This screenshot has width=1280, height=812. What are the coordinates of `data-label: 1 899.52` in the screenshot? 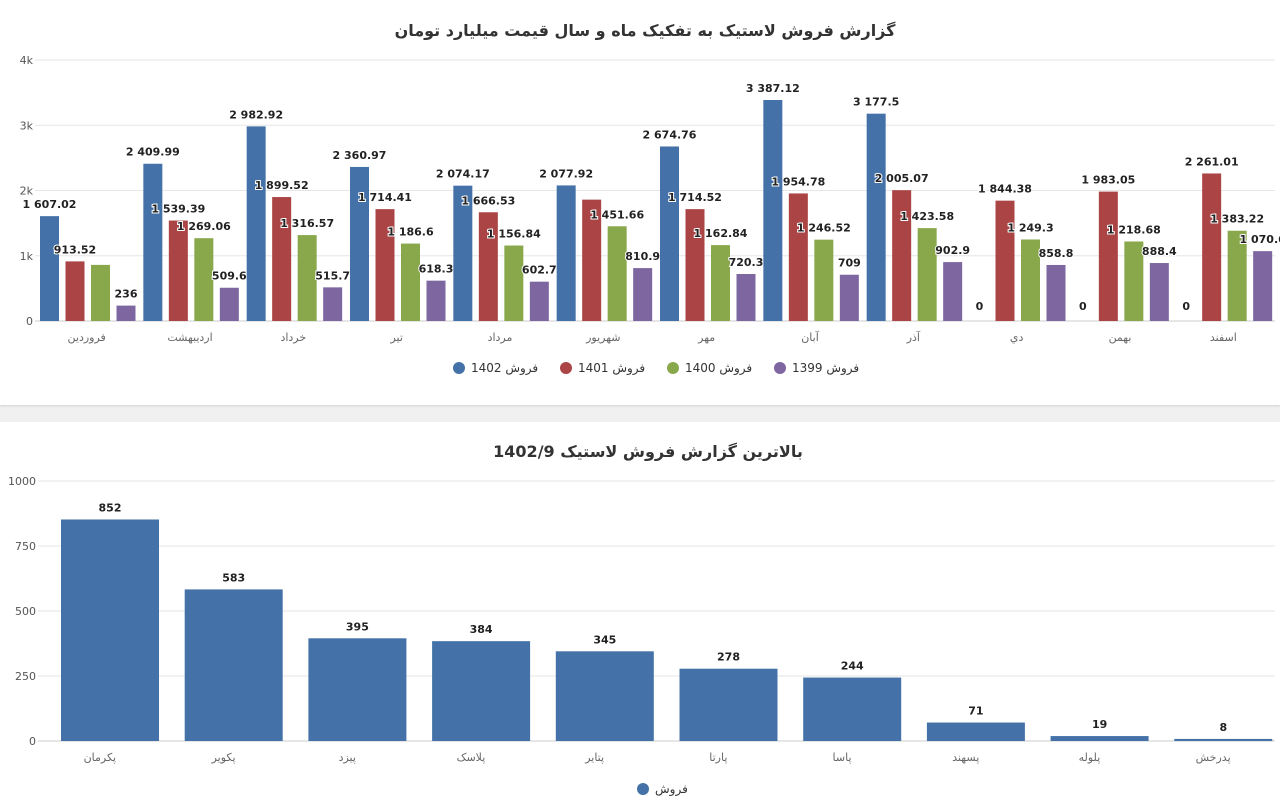 It's located at (282, 185).